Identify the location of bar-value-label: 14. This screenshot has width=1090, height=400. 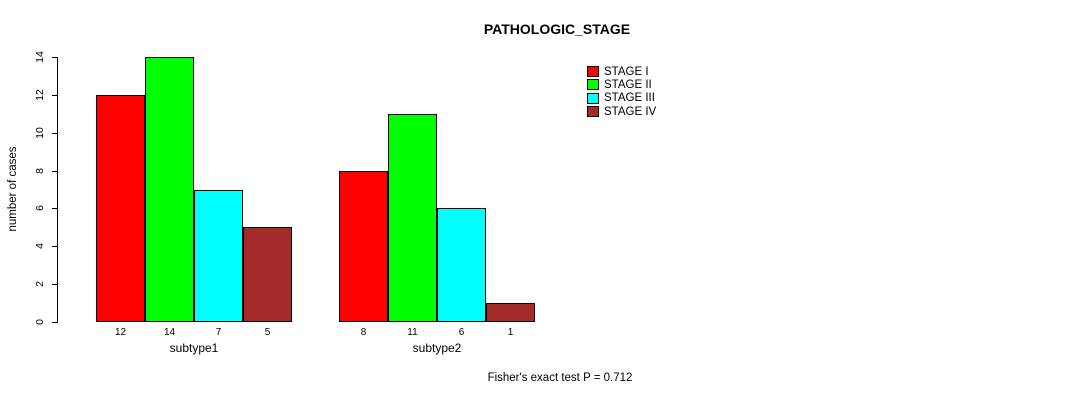
(169, 332).